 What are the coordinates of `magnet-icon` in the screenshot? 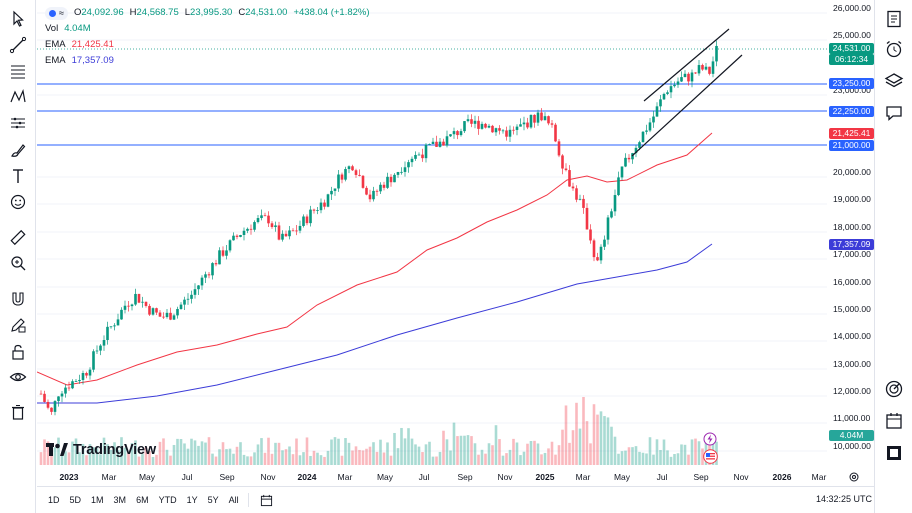 It's located at (18, 299).